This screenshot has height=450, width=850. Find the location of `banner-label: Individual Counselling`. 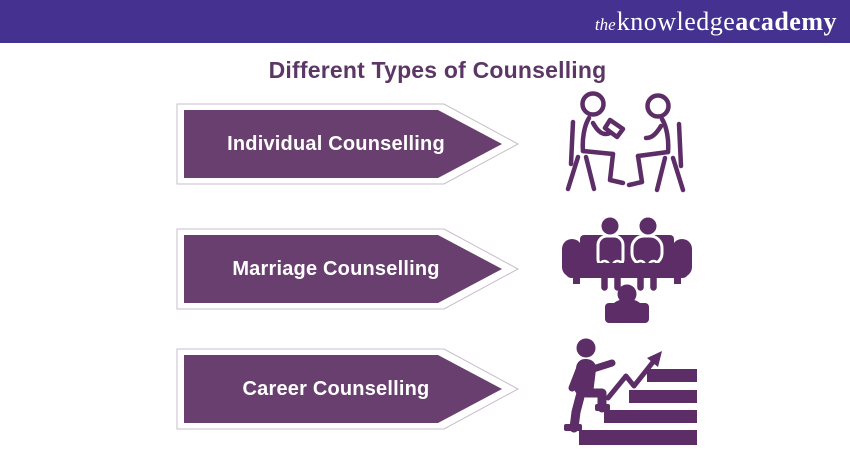

banner-label: Individual Counselling is located at coordinates (336, 143).